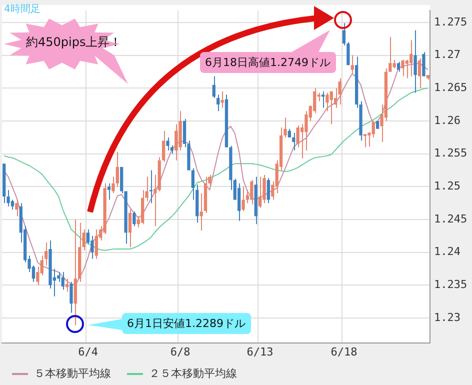  I want to click on annotation: 6月1日安値1.2289ドル, so click(186, 323).